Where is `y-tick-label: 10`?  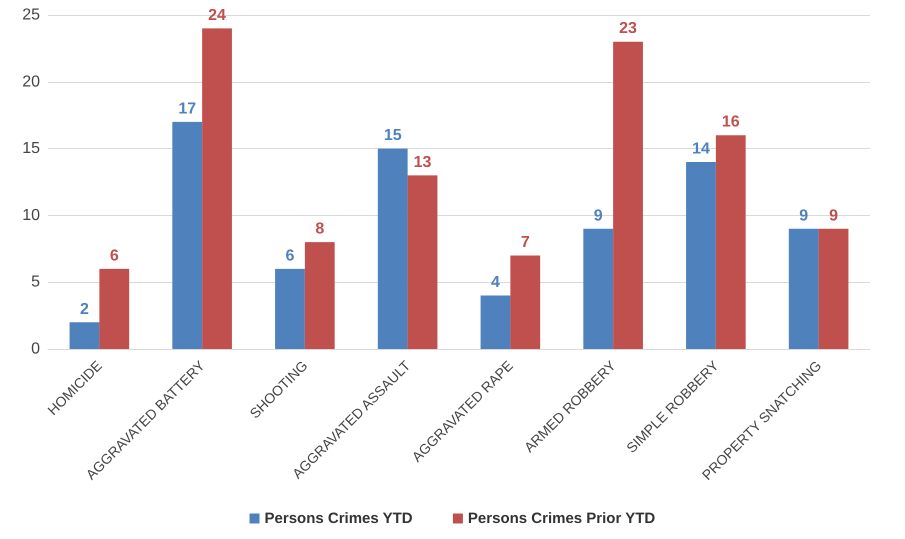
y-tick-label: 10 is located at coordinates (31, 215).